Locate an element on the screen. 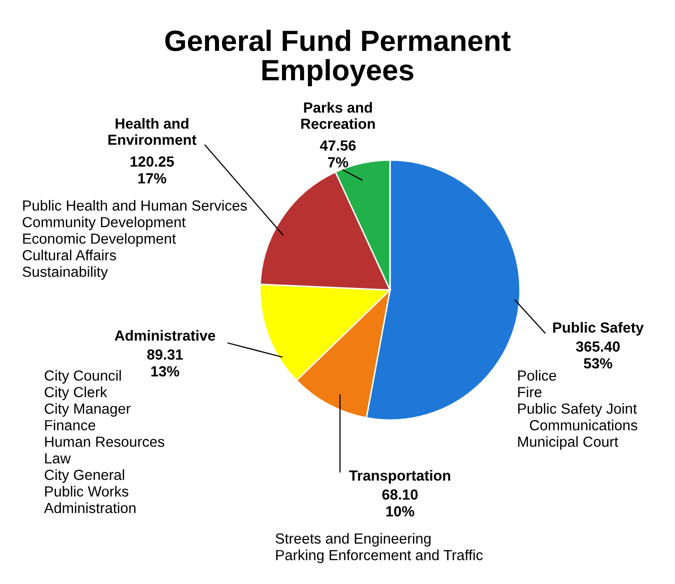 This screenshot has width=675, height=584. text: Public Health and Human Services Community Development Economic Development Cultural Affairs Sustainability is located at coordinates (134, 240).